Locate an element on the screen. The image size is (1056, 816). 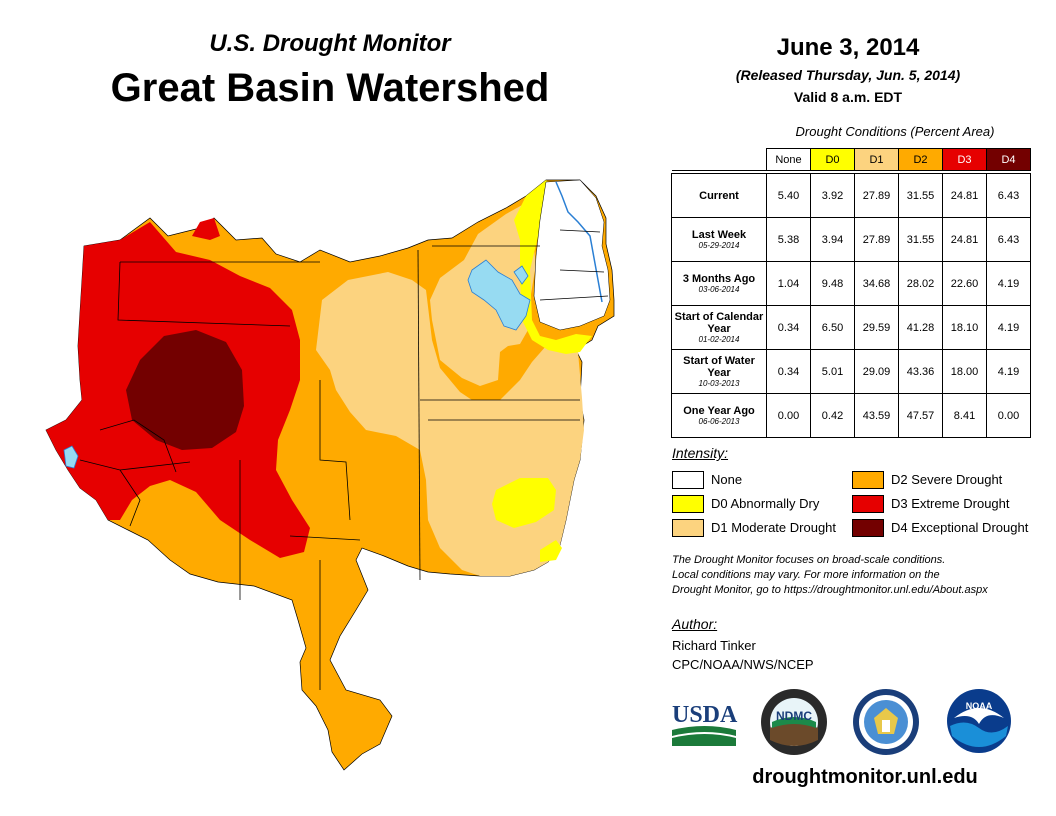
row-label-text: Start of Calendar Year is located at coordinates (719, 322).